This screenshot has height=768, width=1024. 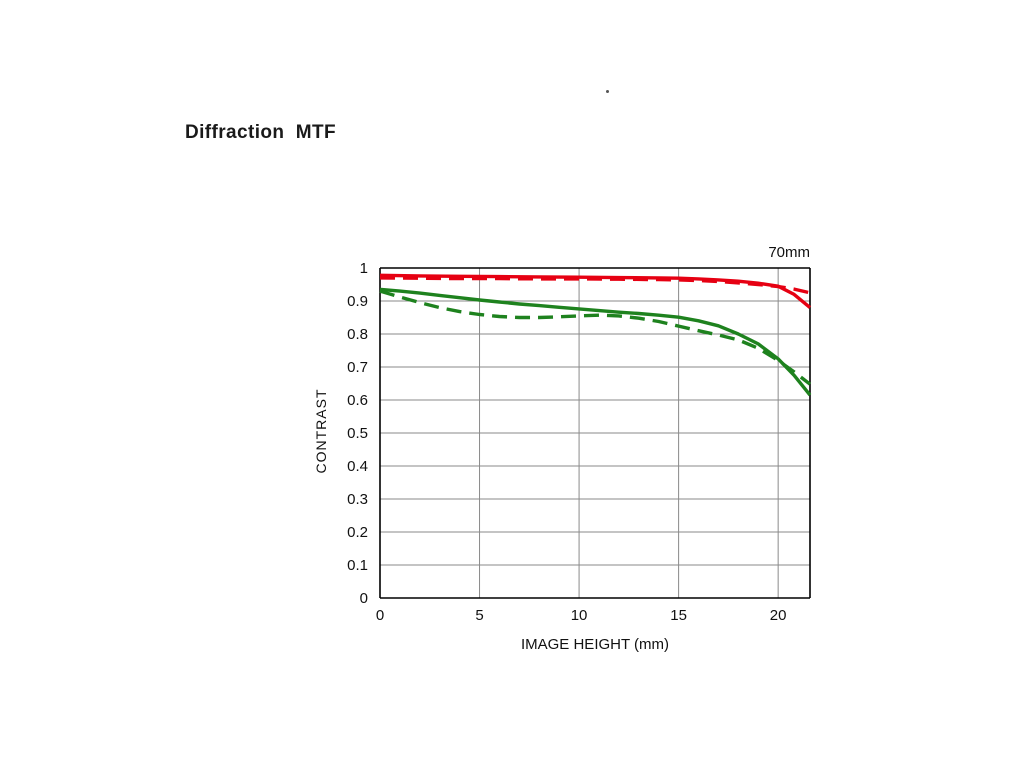 I want to click on y-tick-label: 0.3, so click(x=357, y=499).